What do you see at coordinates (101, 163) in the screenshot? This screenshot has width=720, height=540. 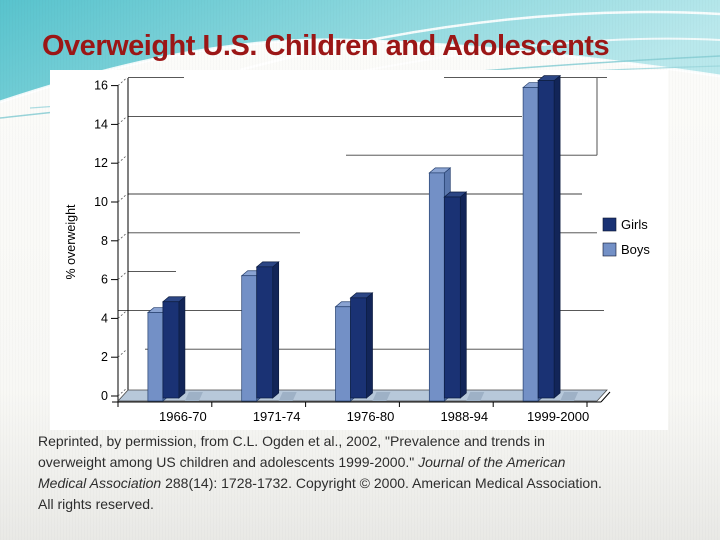 I see `y-tick-label: 12` at bounding box center [101, 163].